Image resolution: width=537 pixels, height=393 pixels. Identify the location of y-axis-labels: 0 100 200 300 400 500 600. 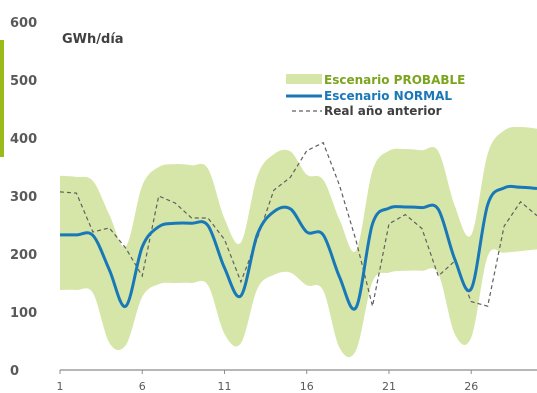
(23, 197).